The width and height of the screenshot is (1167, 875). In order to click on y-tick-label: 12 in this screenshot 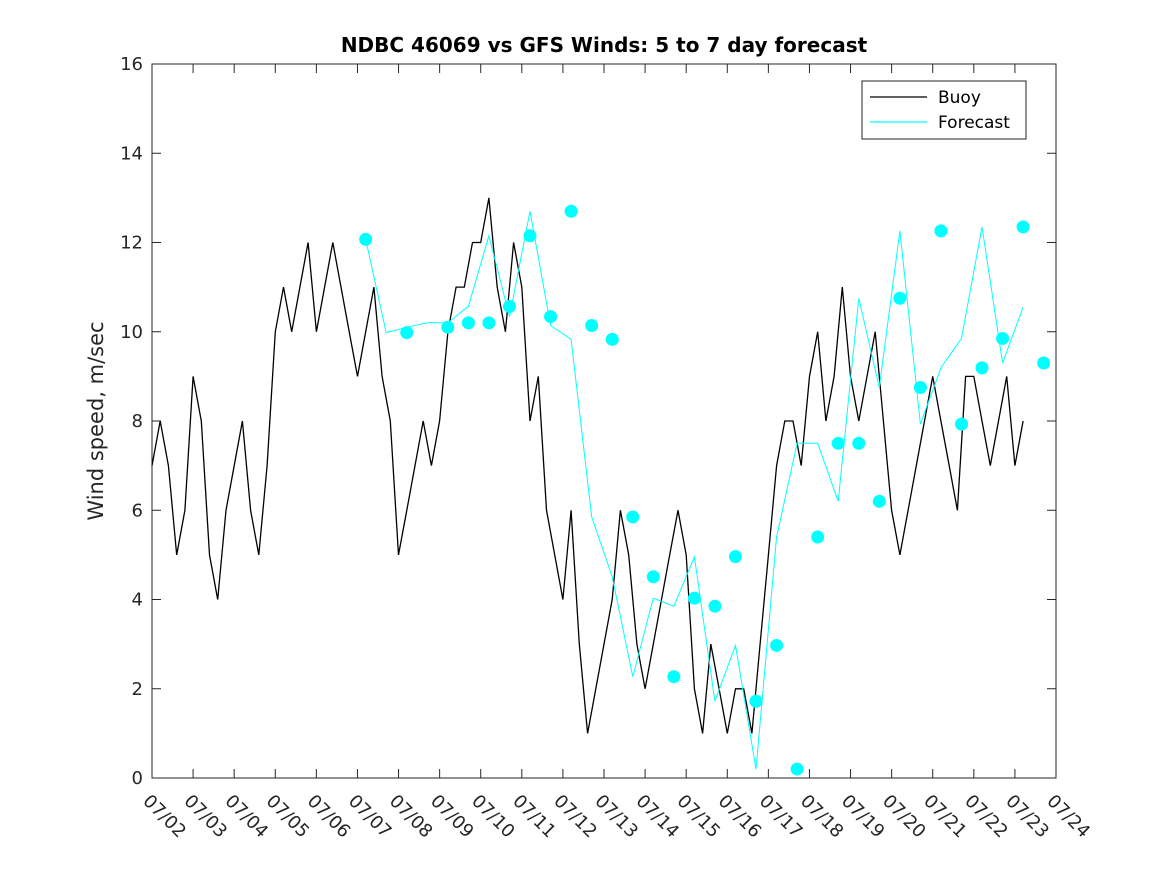, I will do `click(131, 243)`.